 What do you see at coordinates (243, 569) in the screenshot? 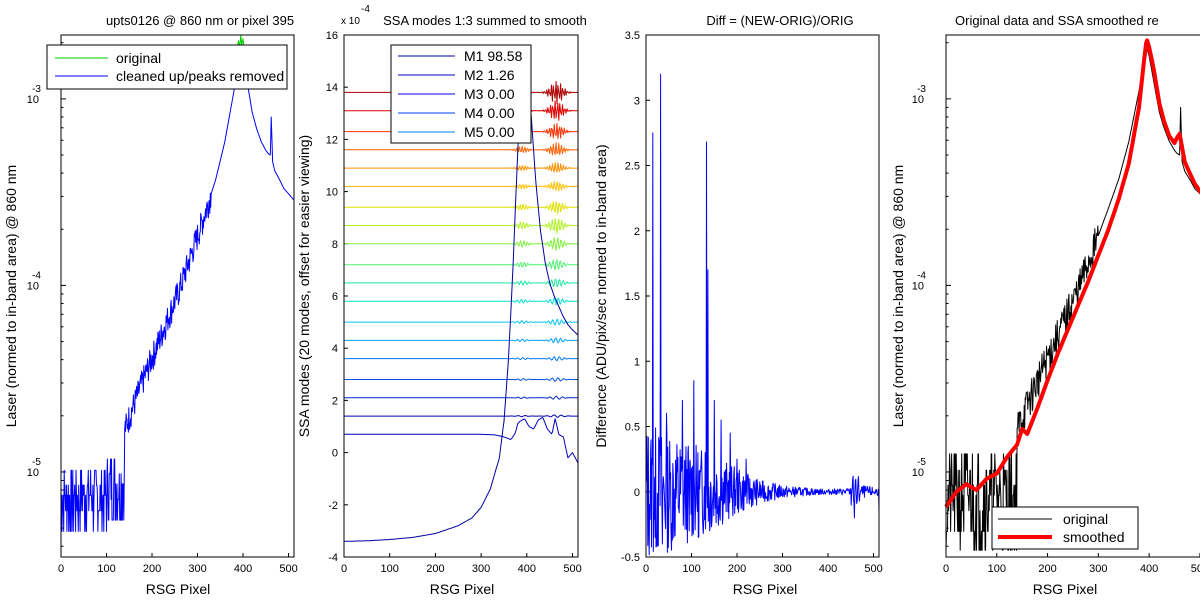
I see `panel-1-xtick-label: 400` at bounding box center [243, 569].